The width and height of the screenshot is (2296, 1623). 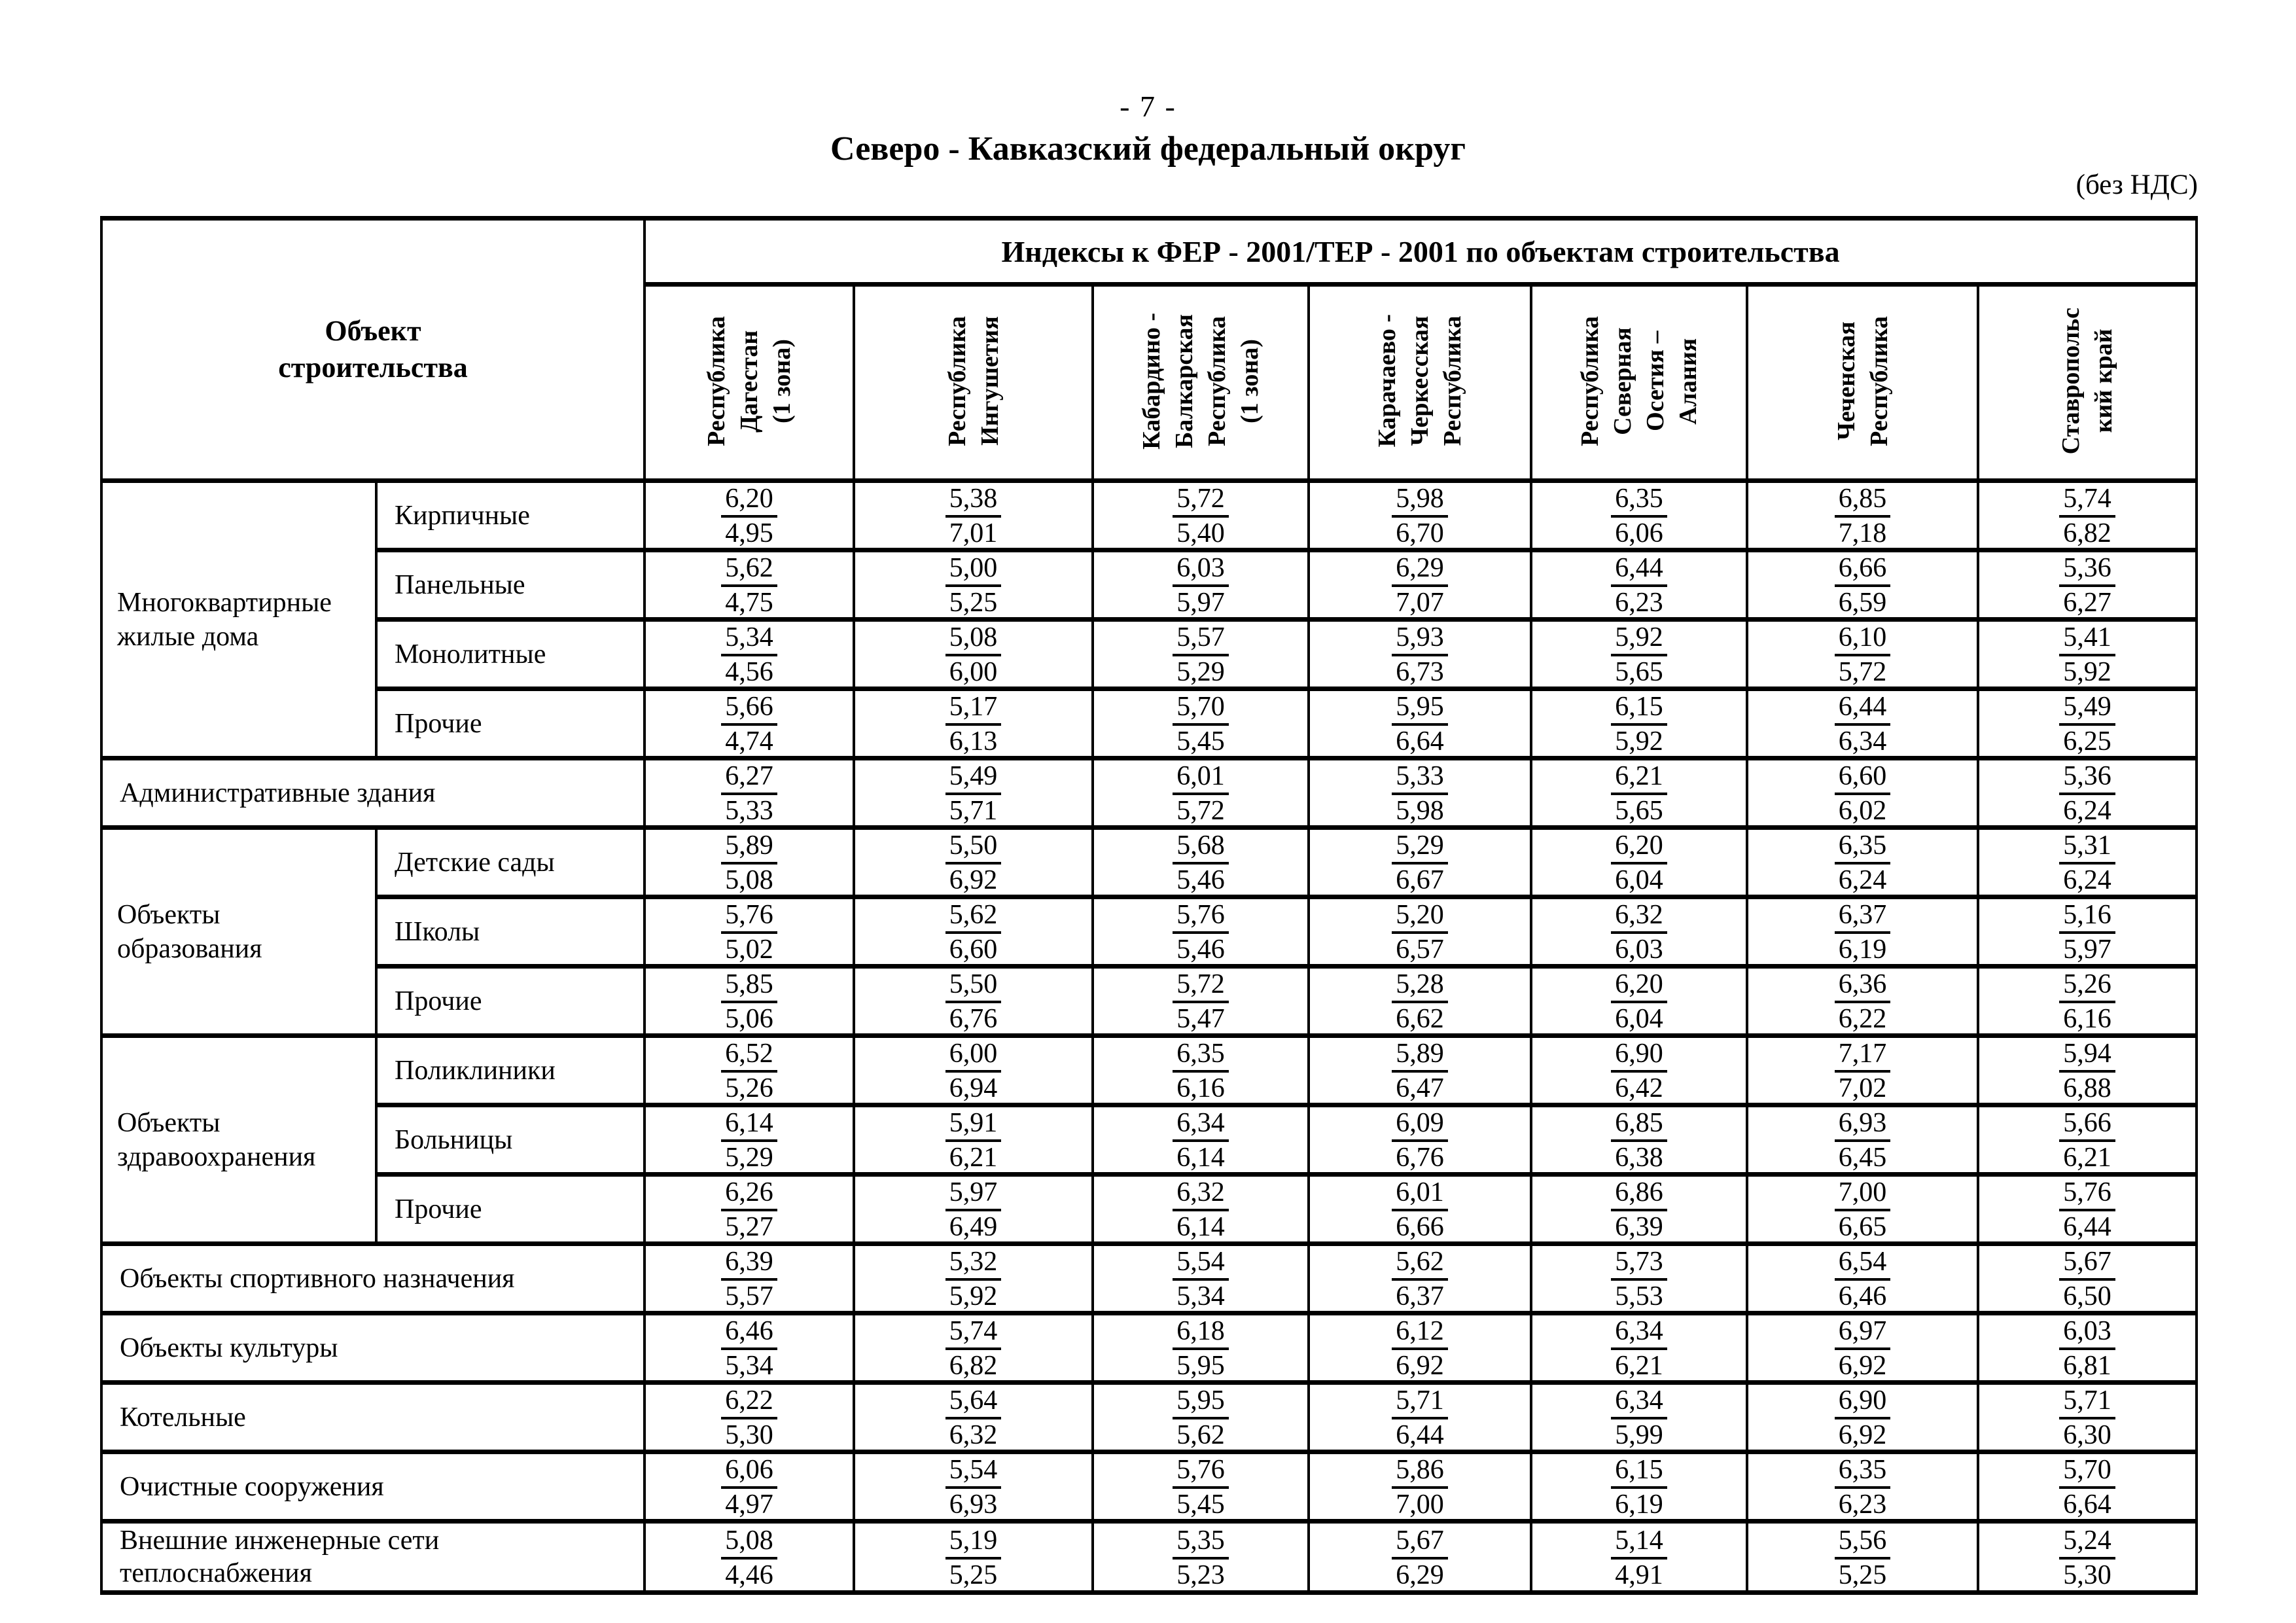 I want to click on value-cell: 5,17 6,13, so click(x=974, y=723).